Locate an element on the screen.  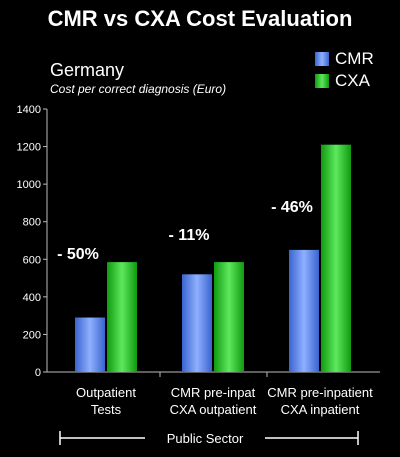
x-category-label: Outpatient is located at coordinates (106, 392).